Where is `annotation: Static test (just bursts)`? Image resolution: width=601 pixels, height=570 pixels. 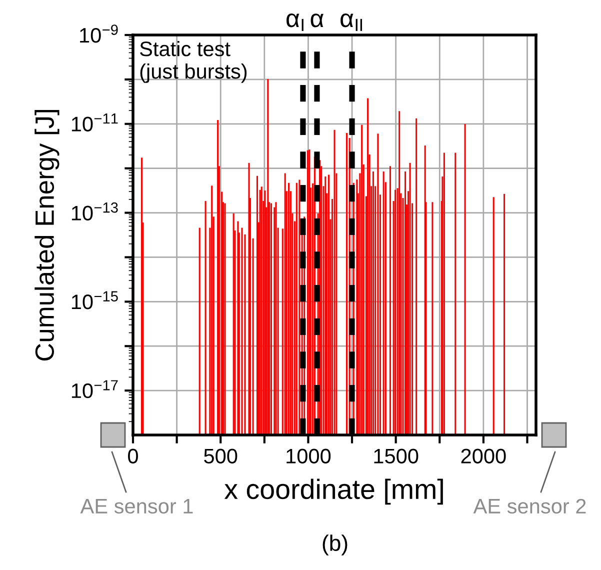 annotation: Static test (just bursts) is located at coordinates (193, 62).